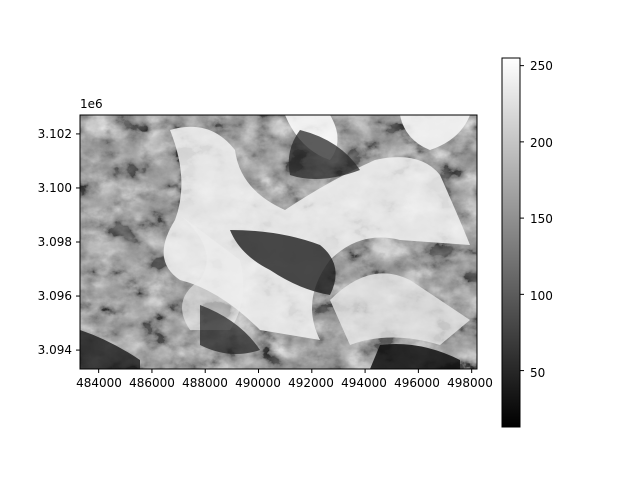 This screenshot has width=640, height=480. What do you see at coordinates (54, 188) in the screenshot?
I see `y-tick-label: 3.100` at bounding box center [54, 188].